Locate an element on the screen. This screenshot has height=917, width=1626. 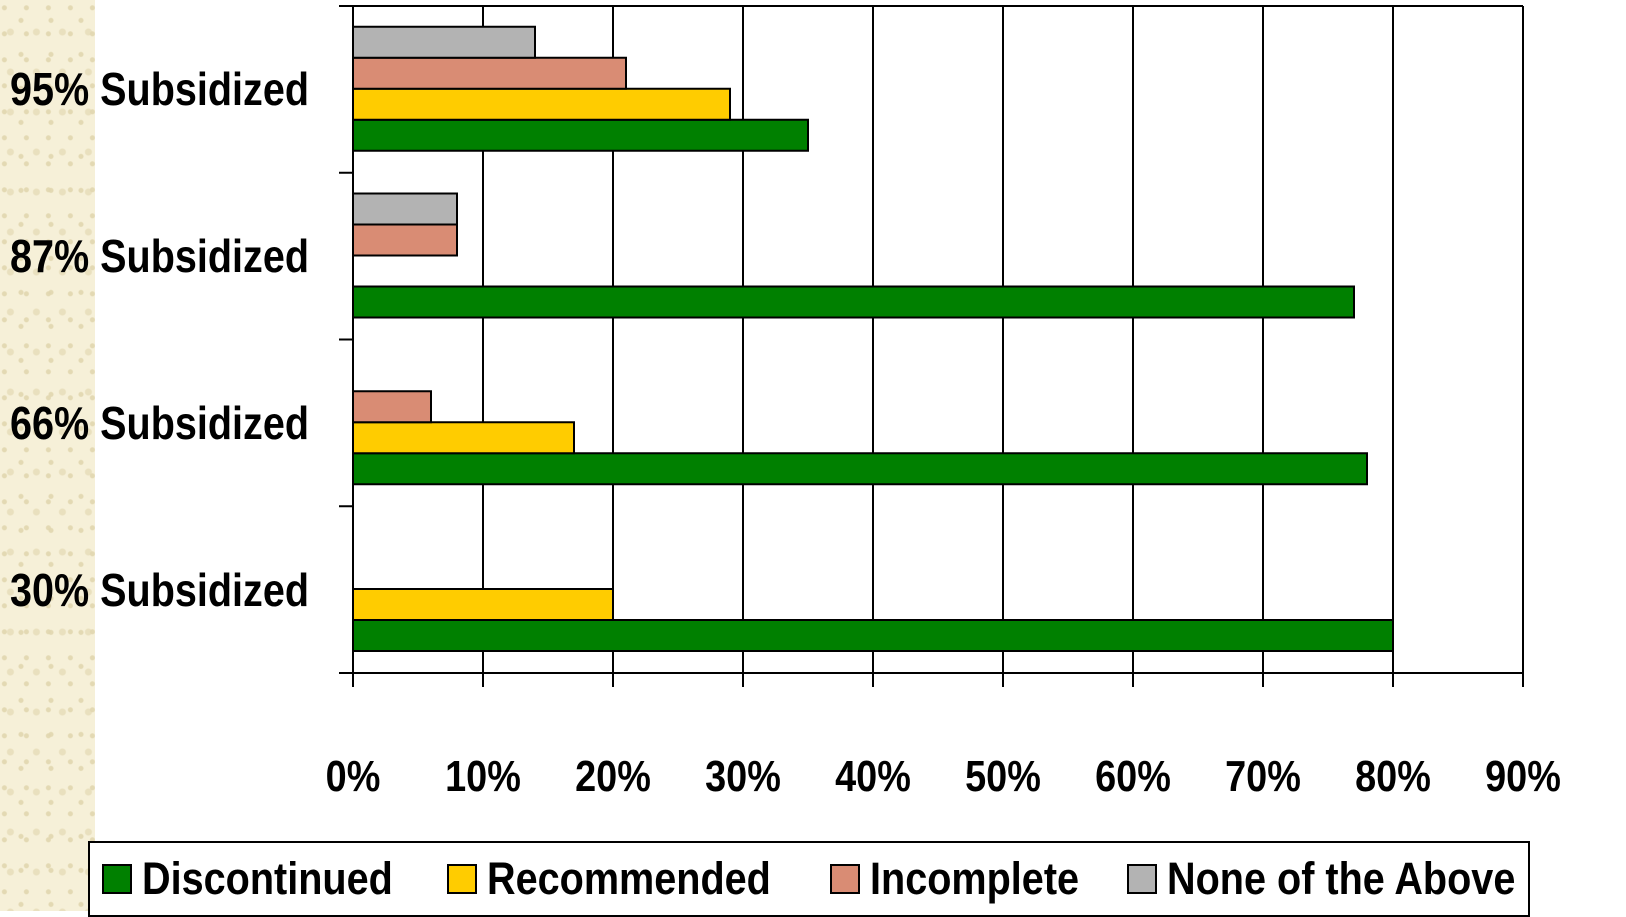
legend-item: Incomplete is located at coordinates (968, 879).